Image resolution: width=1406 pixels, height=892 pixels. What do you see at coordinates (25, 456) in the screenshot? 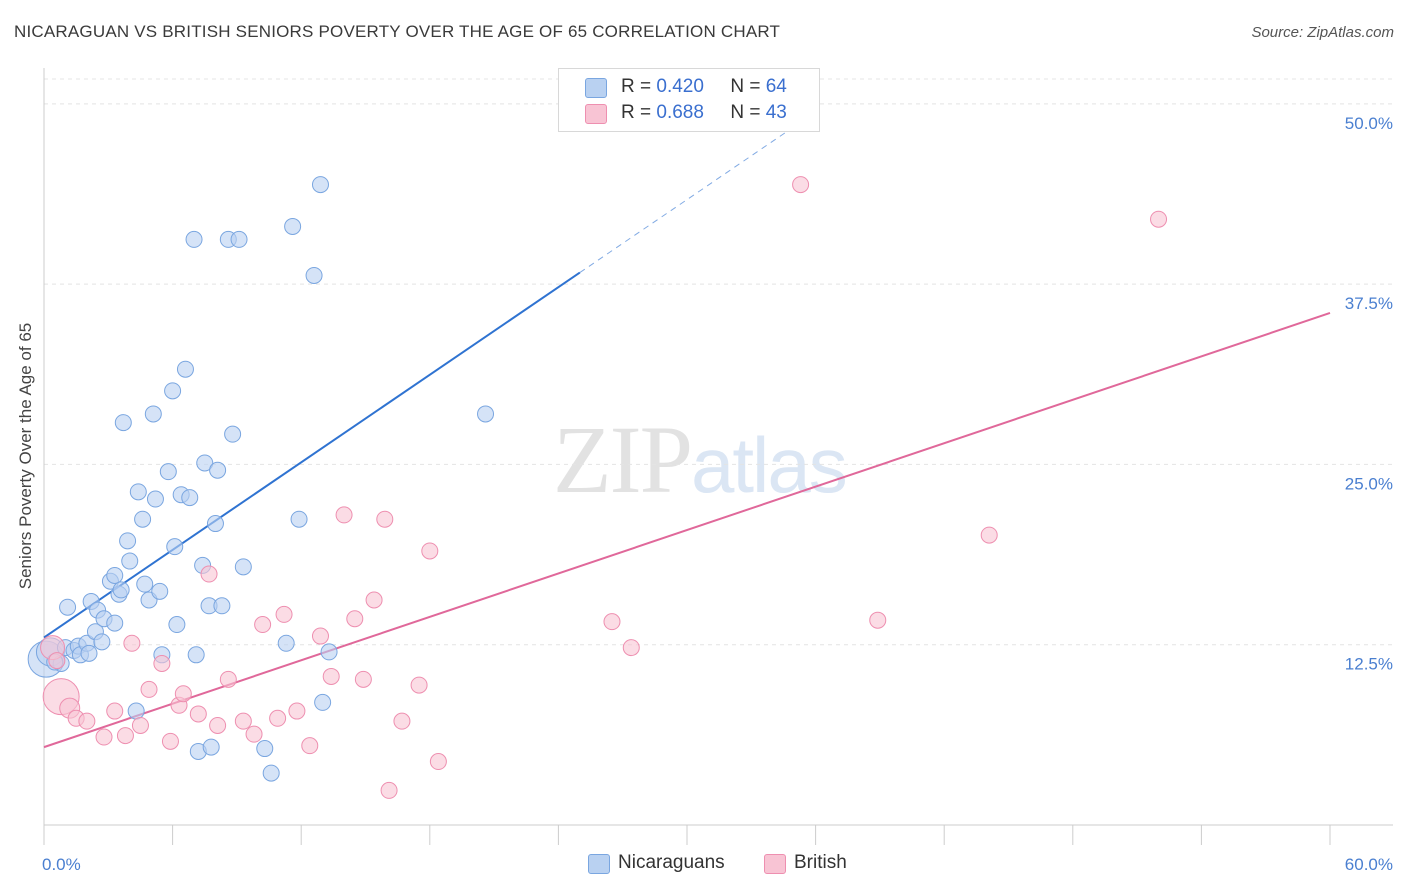
I see `y-axis-label: Seniors Poverty Over the Age of 65` at bounding box center [25, 456].